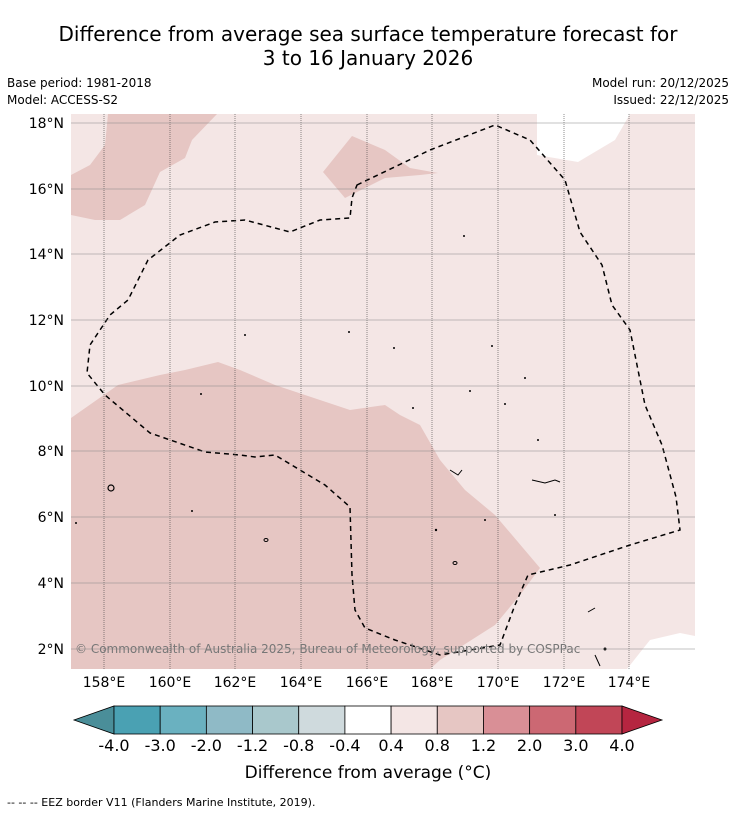 The width and height of the screenshot is (736, 816). What do you see at coordinates (498, 683) in the screenshot?
I see `lon-label: 170°E` at bounding box center [498, 683].